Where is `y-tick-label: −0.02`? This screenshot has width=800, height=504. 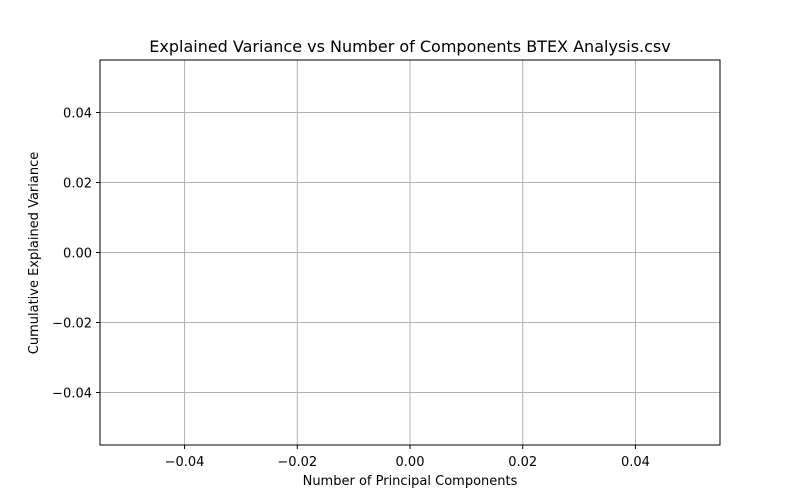 y-tick-label: −0.02 is located at coordinates (72, 324).